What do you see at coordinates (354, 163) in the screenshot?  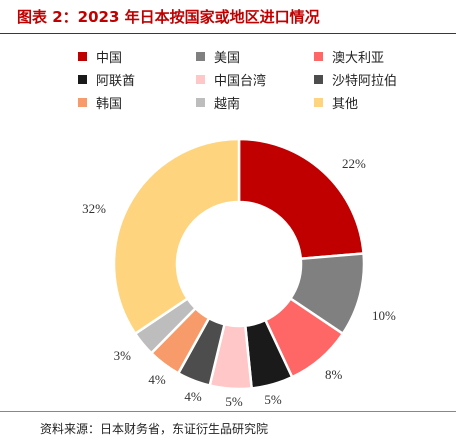 I see `data-label-0: 22%` at bounding box center [354, 163].